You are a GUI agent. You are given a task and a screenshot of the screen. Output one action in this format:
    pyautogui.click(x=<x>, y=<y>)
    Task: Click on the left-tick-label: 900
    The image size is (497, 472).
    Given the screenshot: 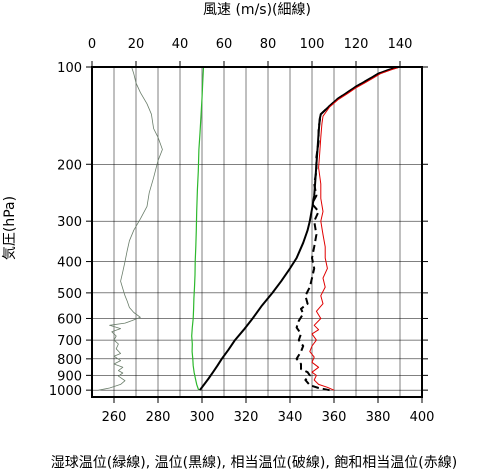 What is the action you would take?
    pyautogui.click(x=69, y=376)
    